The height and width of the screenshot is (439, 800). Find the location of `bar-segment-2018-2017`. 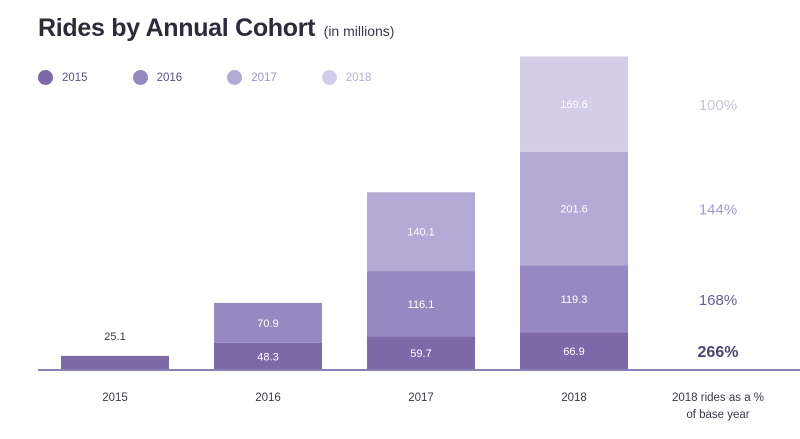

bar-segment-2018-2017 is located at coordinates (574, 208).